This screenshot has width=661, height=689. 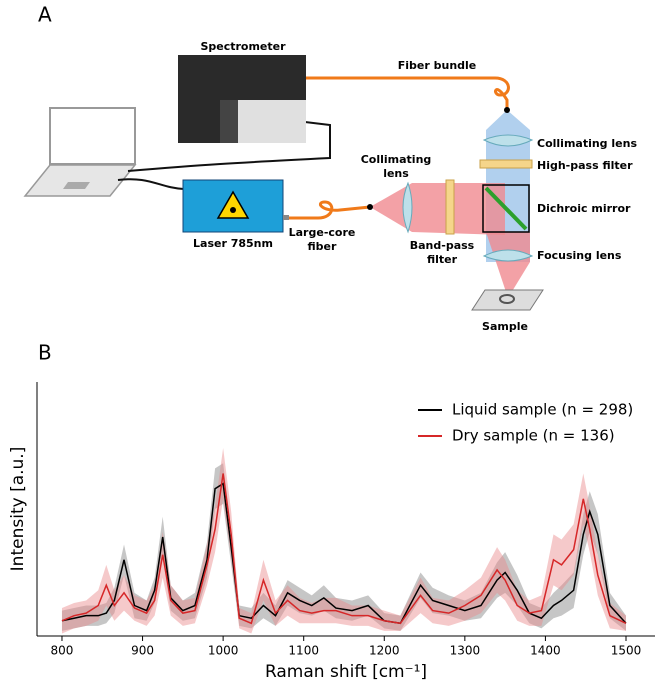 What do you see at coordinates (303, 651) in the screenshot?
I see `x-tick-label: 1100` at bounding box center [303, 651].